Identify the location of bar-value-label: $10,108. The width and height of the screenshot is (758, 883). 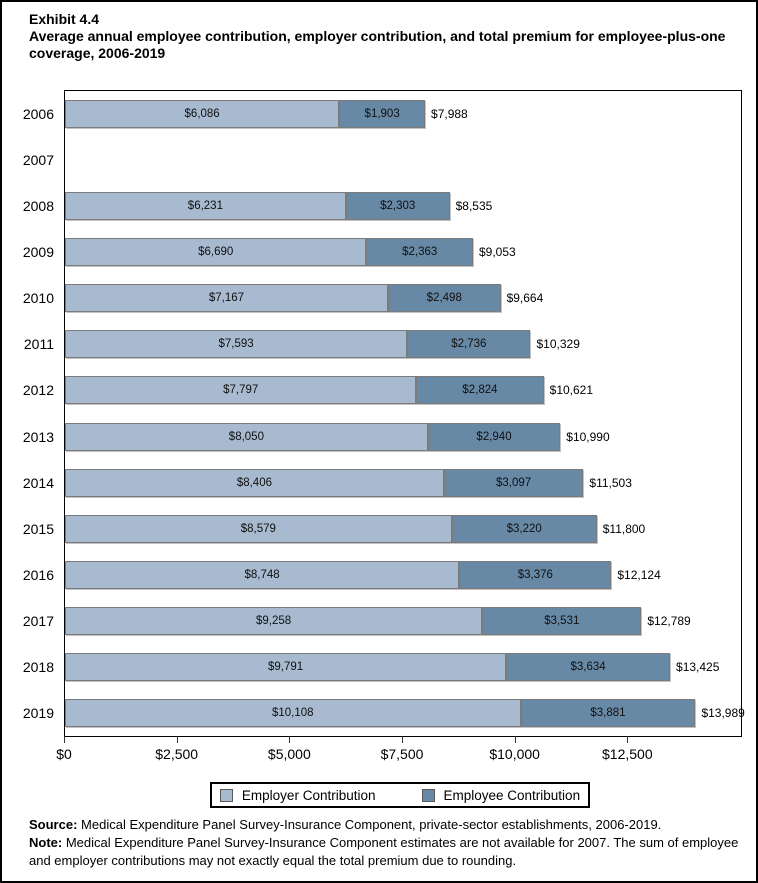
(292, 712).